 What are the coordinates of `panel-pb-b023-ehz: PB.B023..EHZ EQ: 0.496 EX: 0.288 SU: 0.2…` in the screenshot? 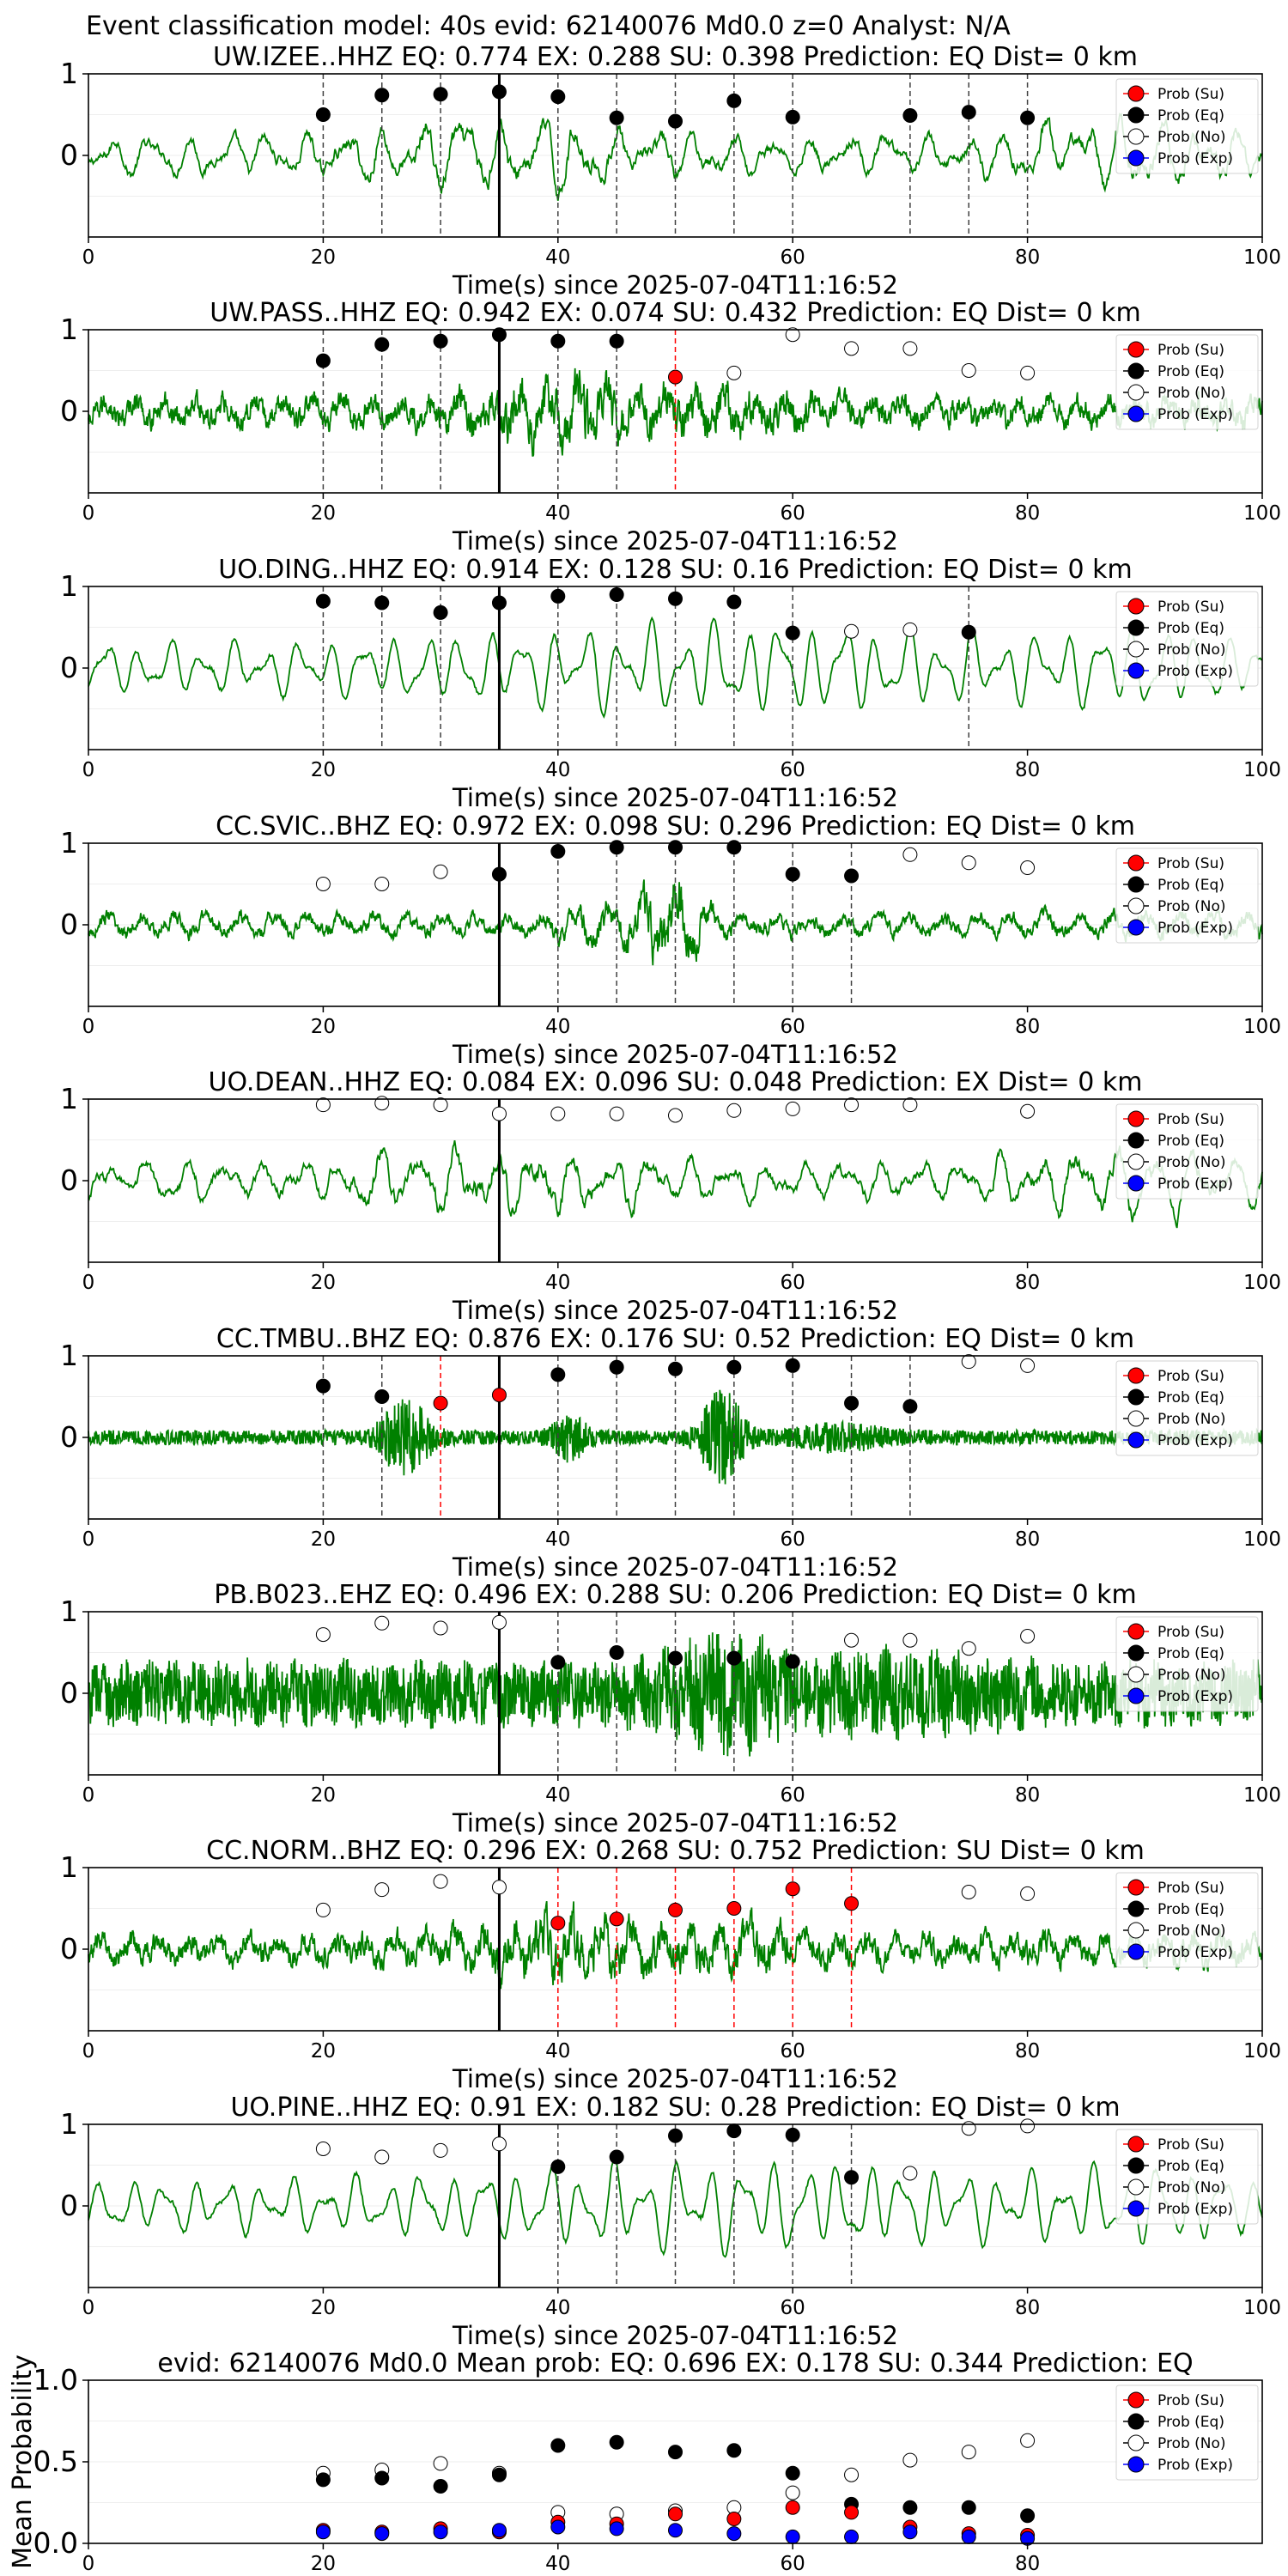 It's located at (671, 1709).